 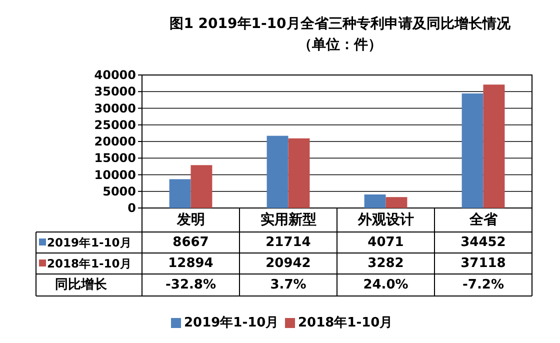 I want to click on y-tick-label: 25000, so click(x=115, y=125).